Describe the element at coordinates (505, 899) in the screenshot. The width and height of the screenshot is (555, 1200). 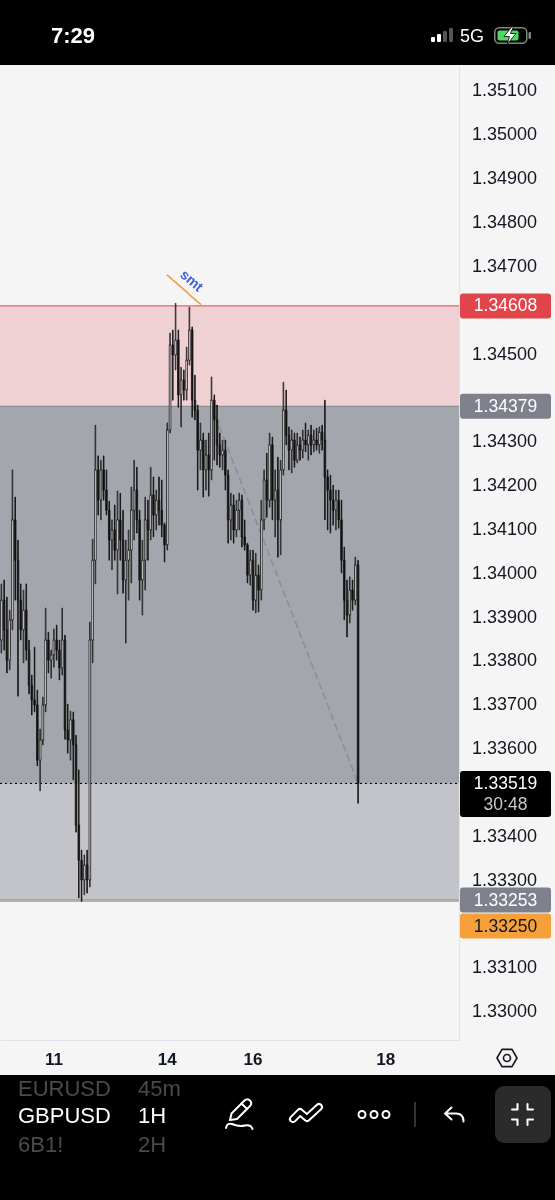
I see `ref-line-label: 1.33253` at that location.